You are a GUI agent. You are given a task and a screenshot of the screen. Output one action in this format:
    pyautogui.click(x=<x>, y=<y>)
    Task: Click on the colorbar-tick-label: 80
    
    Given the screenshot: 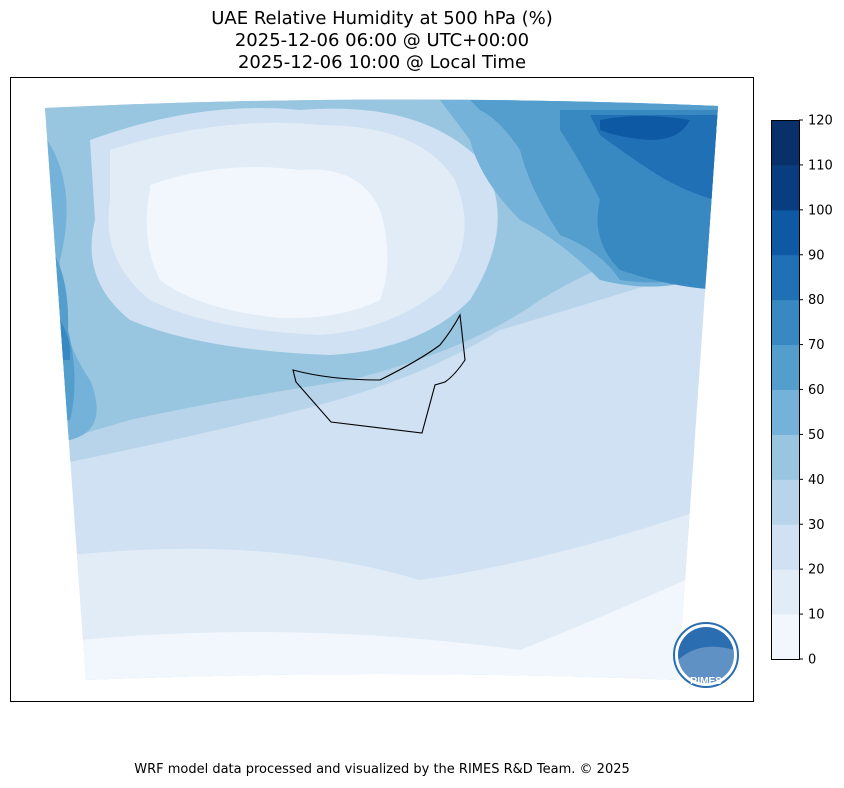 What is the action you would take?
    pyautogui.click(x=816, y=300)
    